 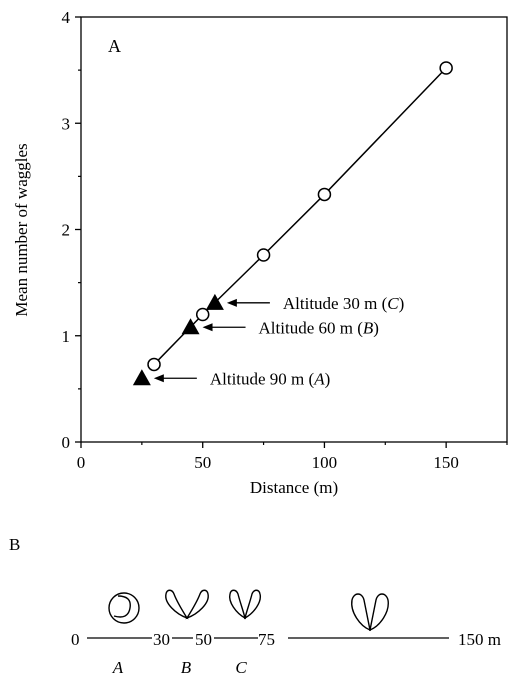 What do you see at coordinates (343, 303) in the screenshot?
I see `annotation-label: Altitude 30 m (C)` at bounding box center [343, 303].